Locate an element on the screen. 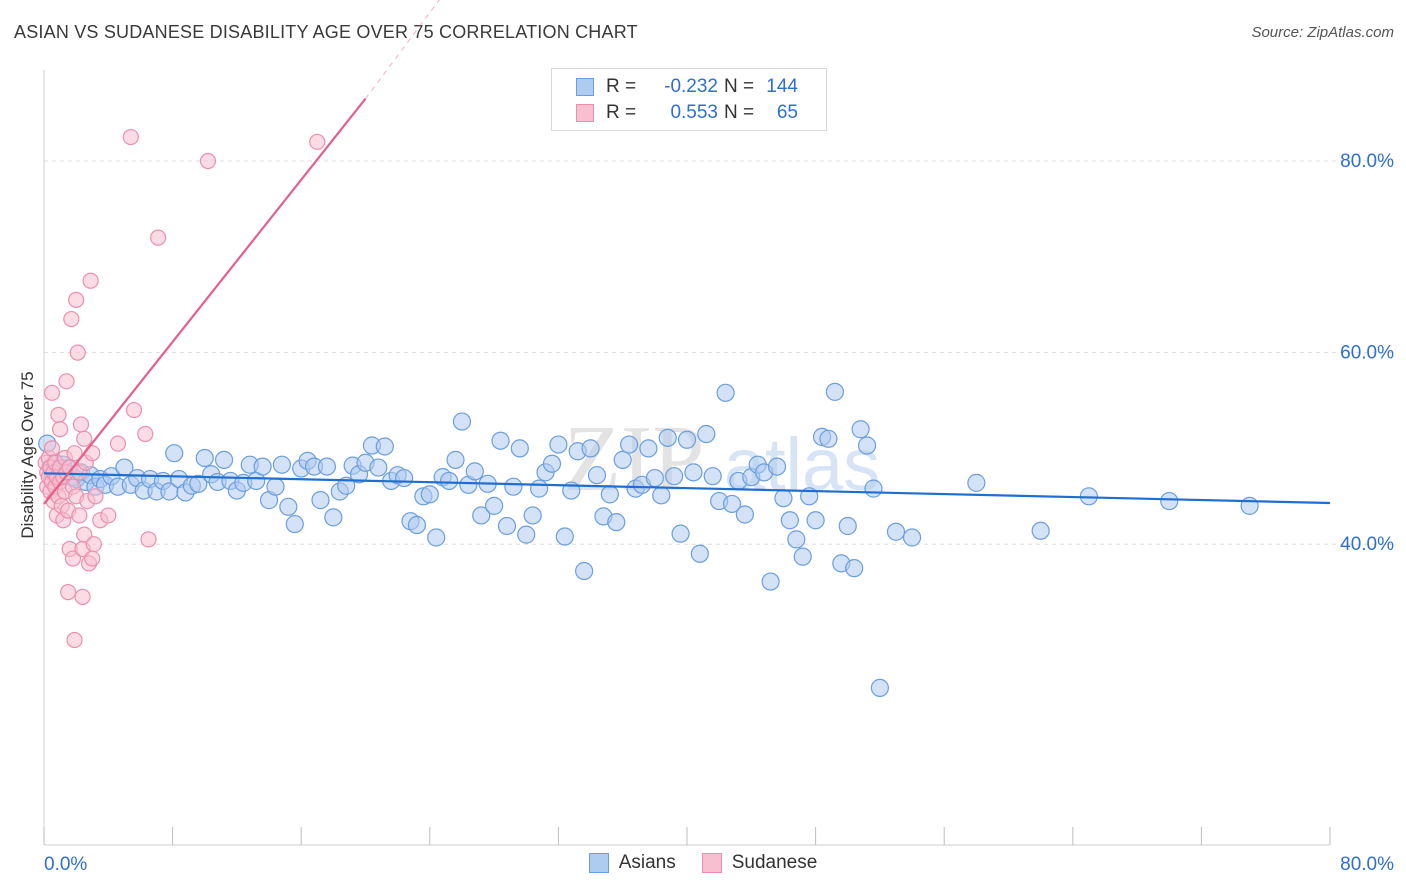 This screenshot has width=1406, height=892. asians-legend-label: Asians is located at coordinates (647, 862).